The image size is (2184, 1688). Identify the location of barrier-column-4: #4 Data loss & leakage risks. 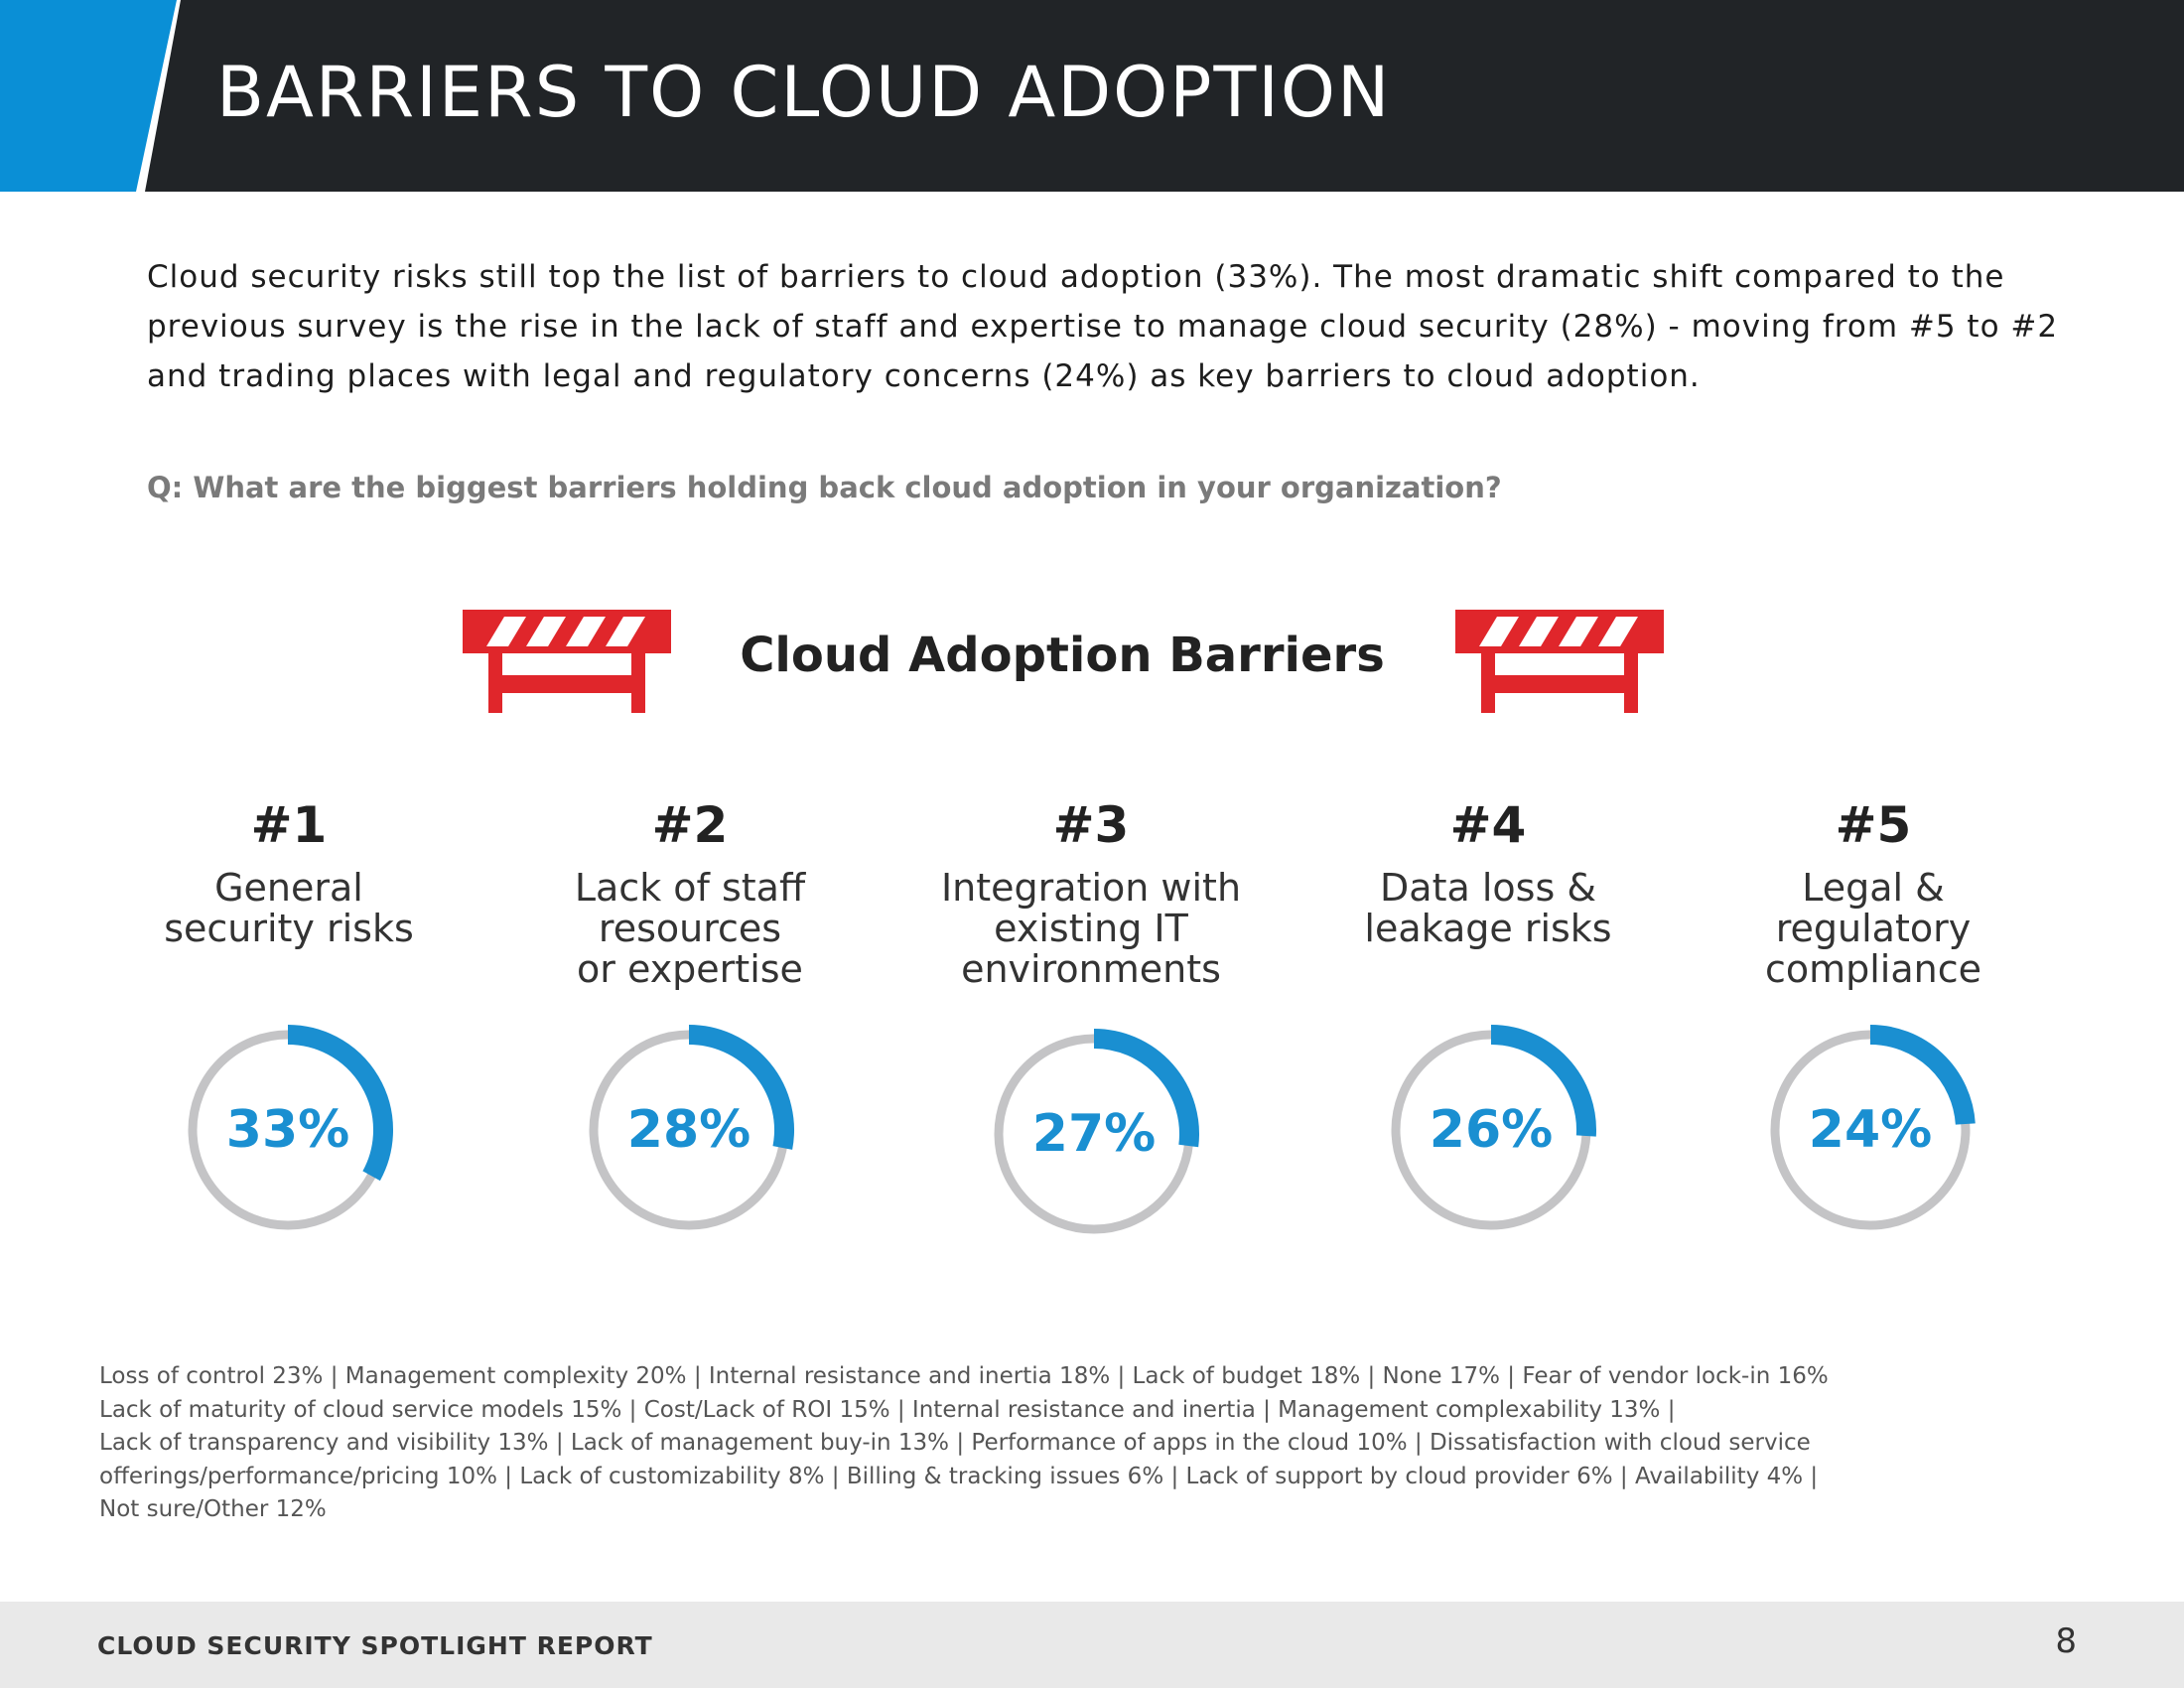
(1488, 871).